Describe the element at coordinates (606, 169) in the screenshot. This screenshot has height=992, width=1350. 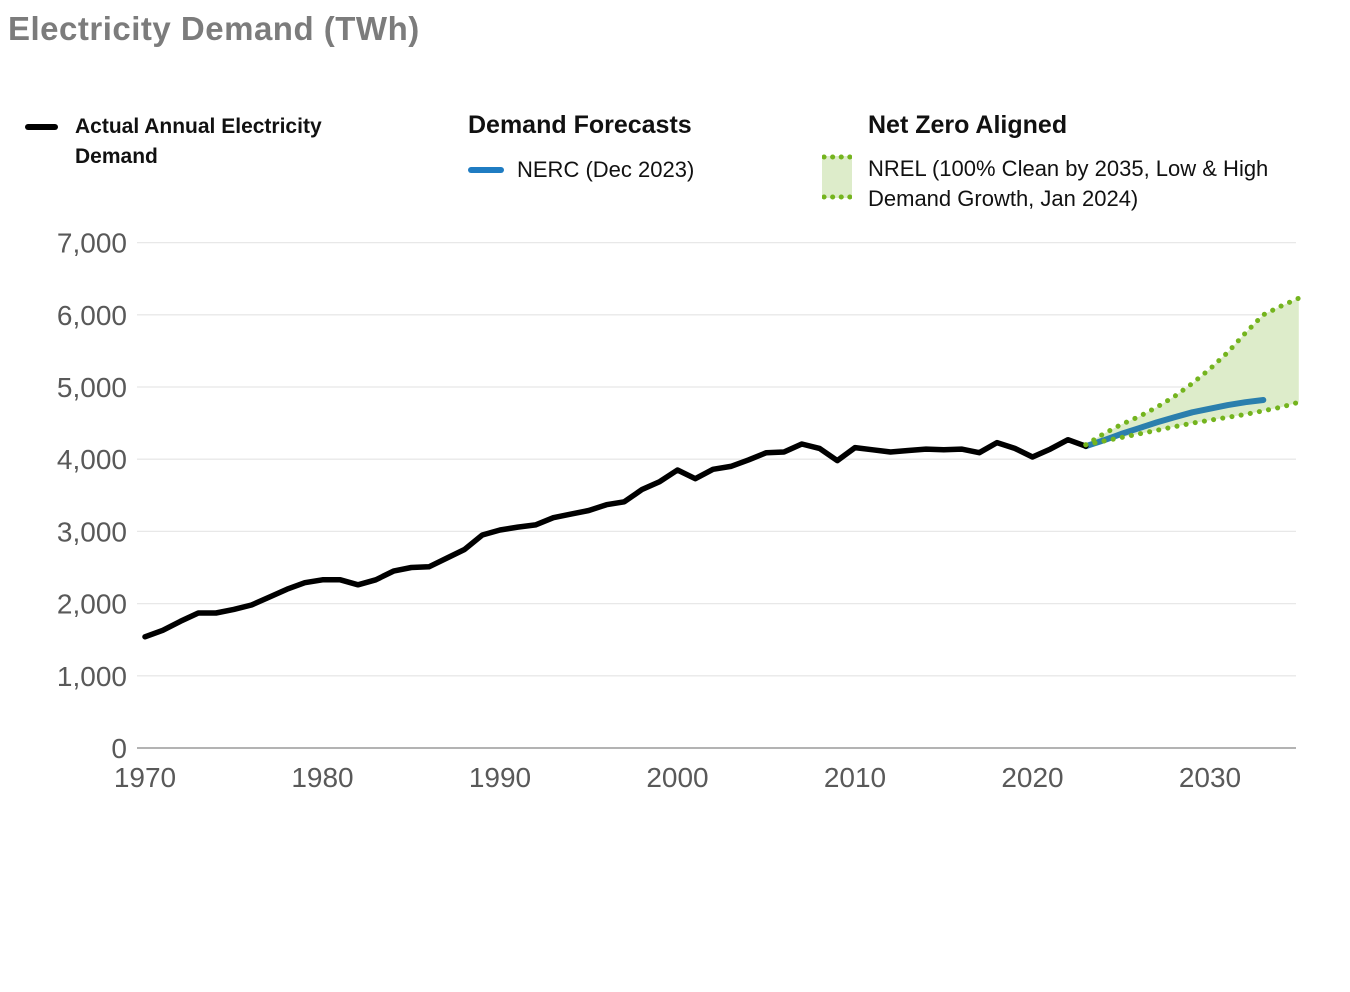
I see `legend-nerc-label: NERC (Dec 2023)` at that location.